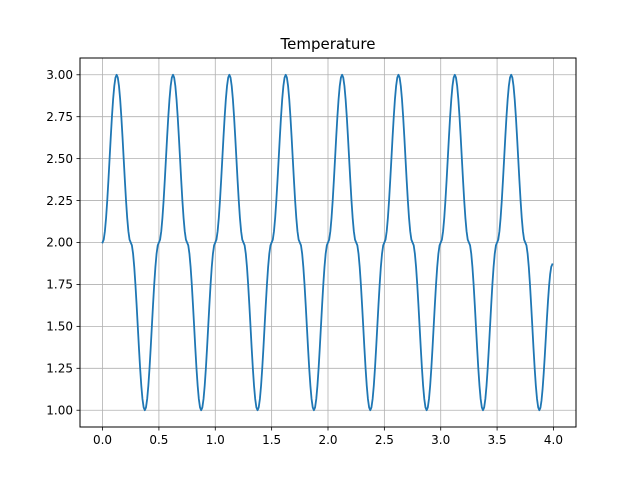  Describe the element at coordinates (384, 440) in the screenshot. I see `x-tick-label: 2.5` at that location.